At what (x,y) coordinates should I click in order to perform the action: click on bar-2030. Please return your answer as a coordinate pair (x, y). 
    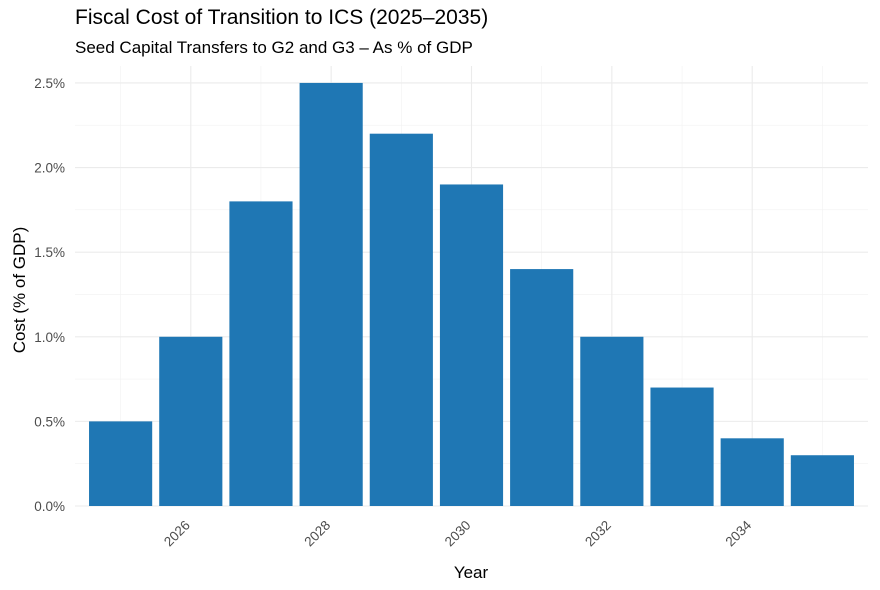
    Looking at the image, I should click on (471, 345).